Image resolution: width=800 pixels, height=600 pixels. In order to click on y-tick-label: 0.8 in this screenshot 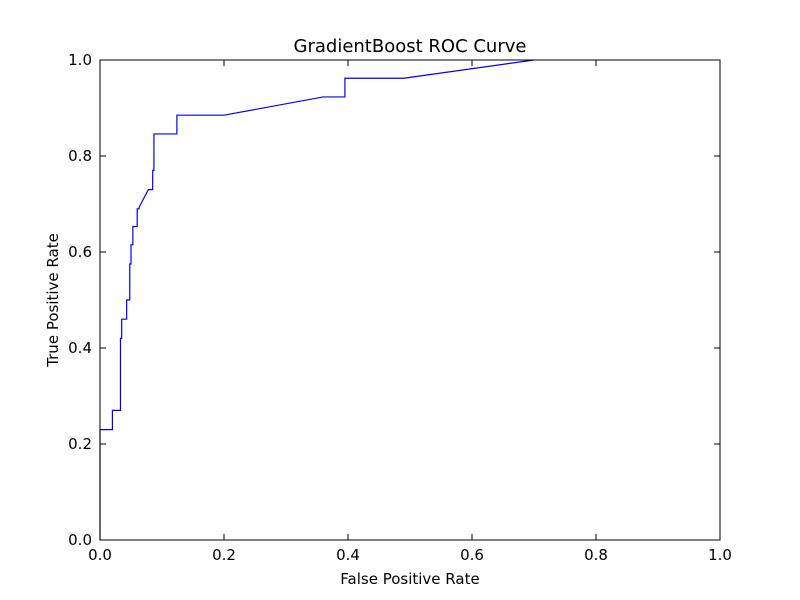, I will do `click(80, 156)`.